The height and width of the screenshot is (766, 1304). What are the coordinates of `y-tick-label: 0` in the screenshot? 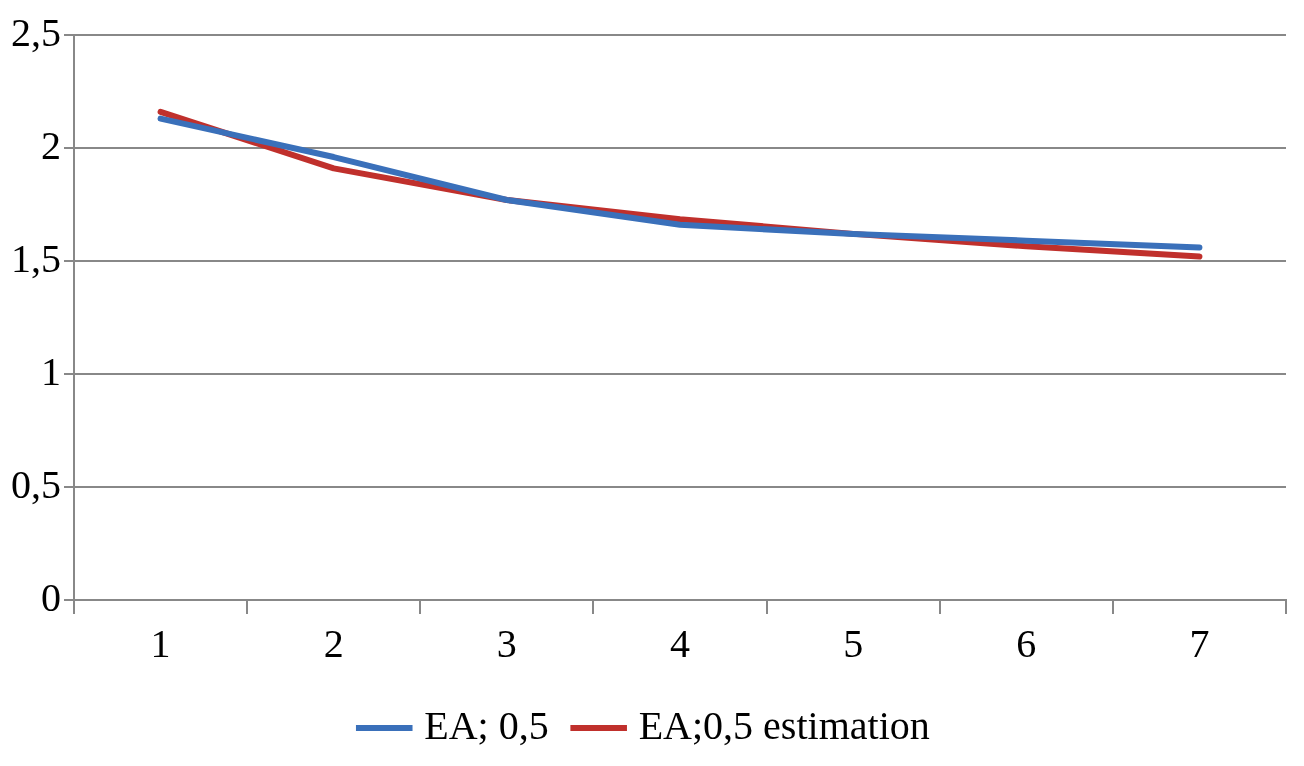 It's located at (51, 597).